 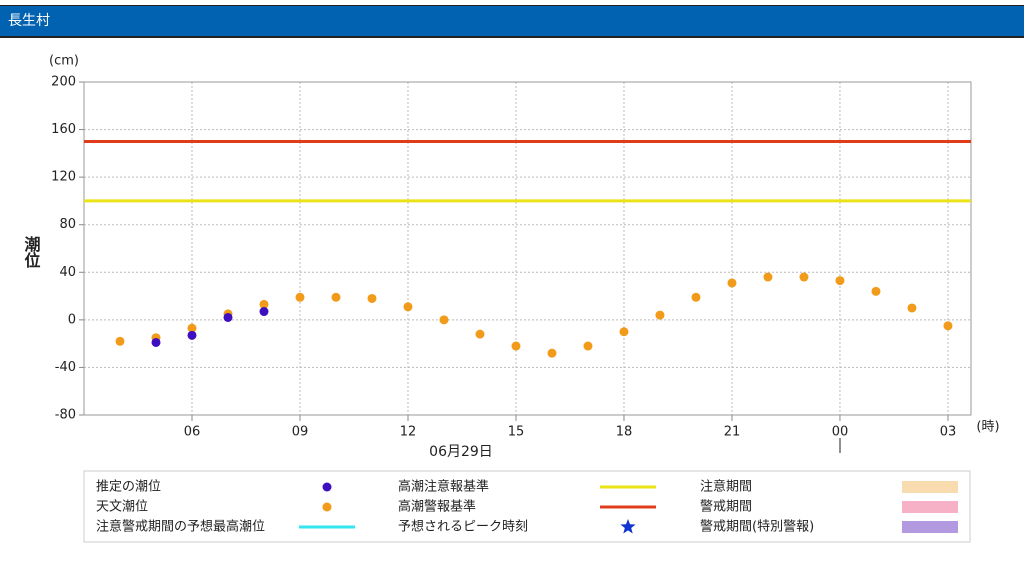 I want to click on legend-label: 注意警戒期間の予想最高潮位, so click(x=180, y=527).